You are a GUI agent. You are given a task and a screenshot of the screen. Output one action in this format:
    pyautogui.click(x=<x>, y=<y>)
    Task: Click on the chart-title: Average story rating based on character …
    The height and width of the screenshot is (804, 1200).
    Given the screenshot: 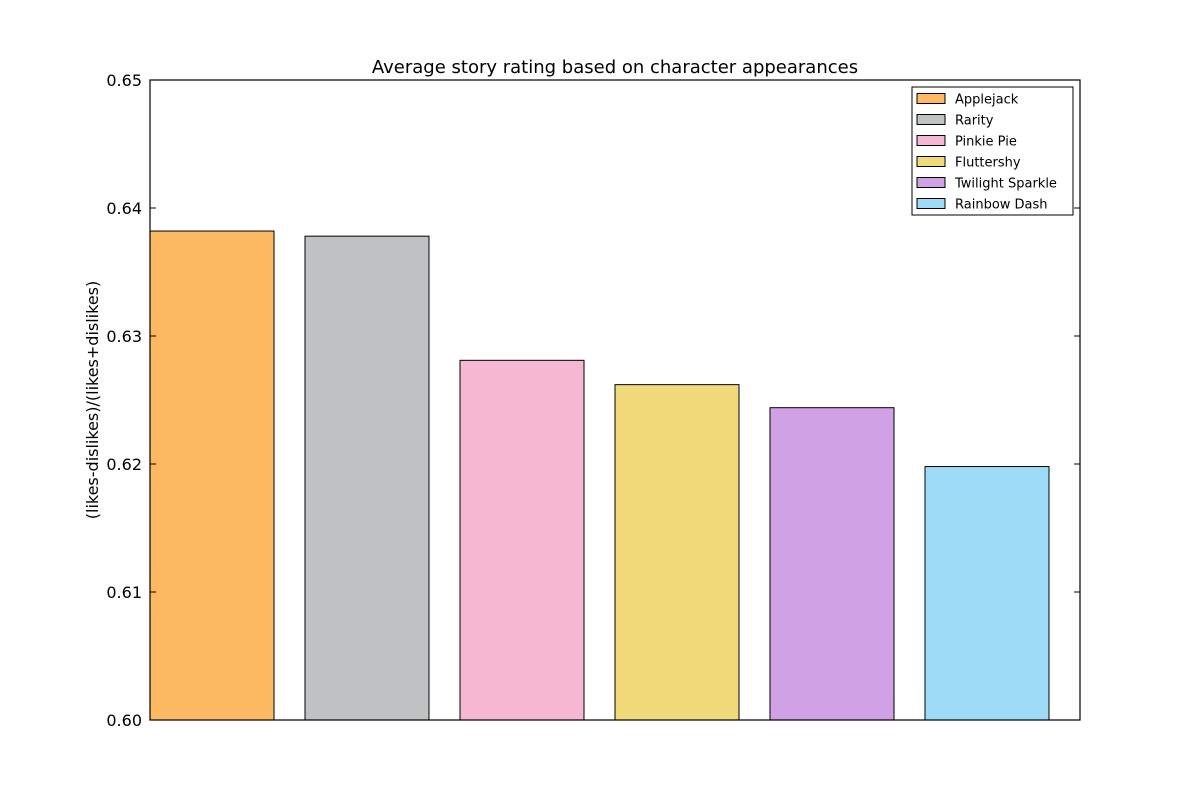 What is the action you would take?
    pyautogui.click(x=615, y=67)
    